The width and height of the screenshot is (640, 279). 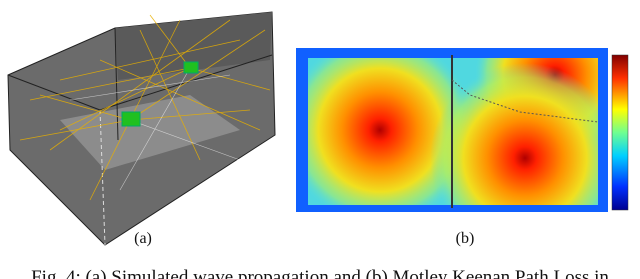 I want to click on subfigure-label: (b), so click(x=465, y=238).